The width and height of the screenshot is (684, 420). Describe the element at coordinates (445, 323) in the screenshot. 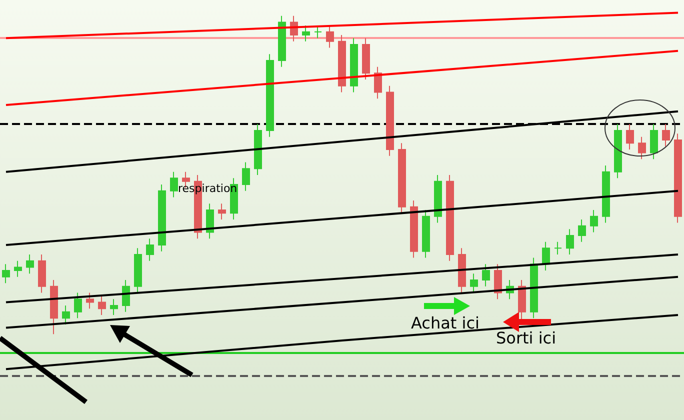

I see `annotation: Achat ici` at that location.